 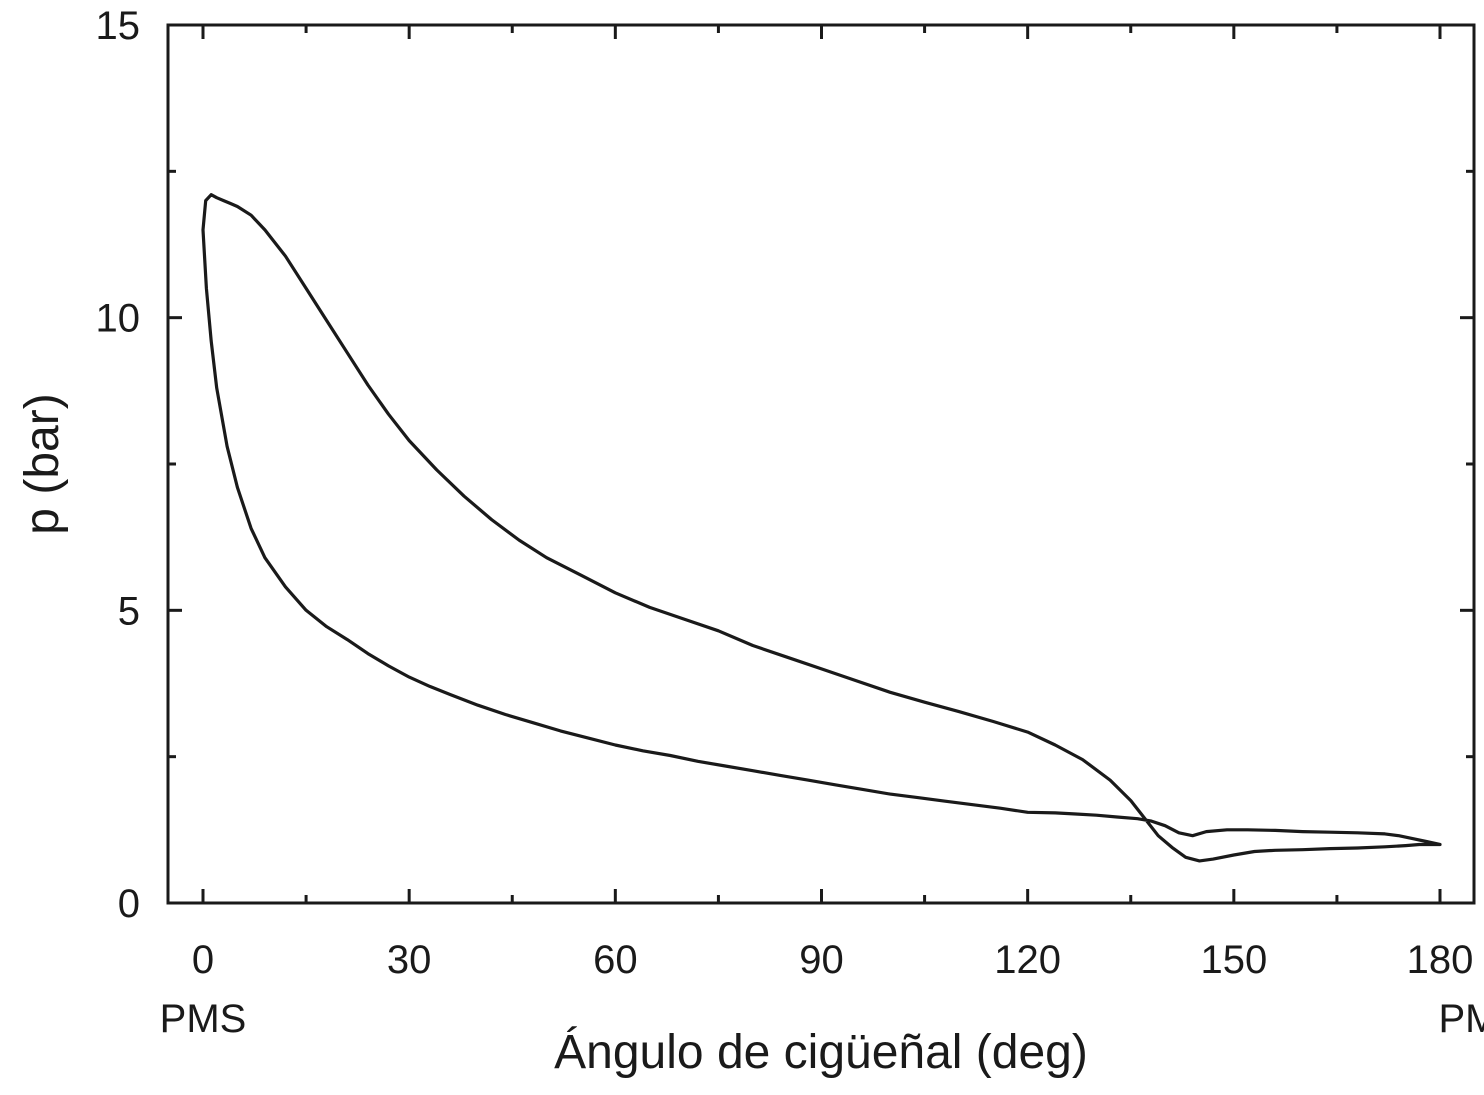 What do you see at coordinates (118, 26) in the screenshot?
I see `y-tick-label: 15` at bounding box center [118, 26].